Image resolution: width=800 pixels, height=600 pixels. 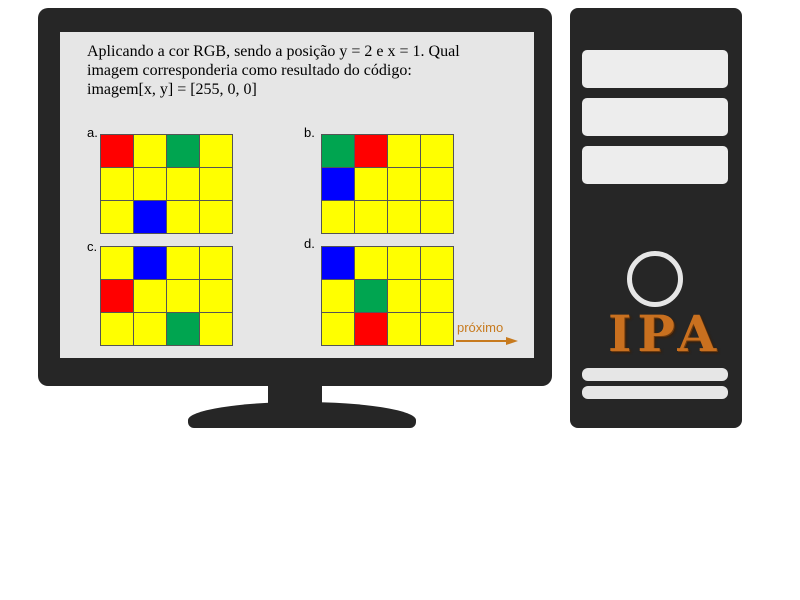 I want to click on arrow-right-icon, so click(x=487, y=341).